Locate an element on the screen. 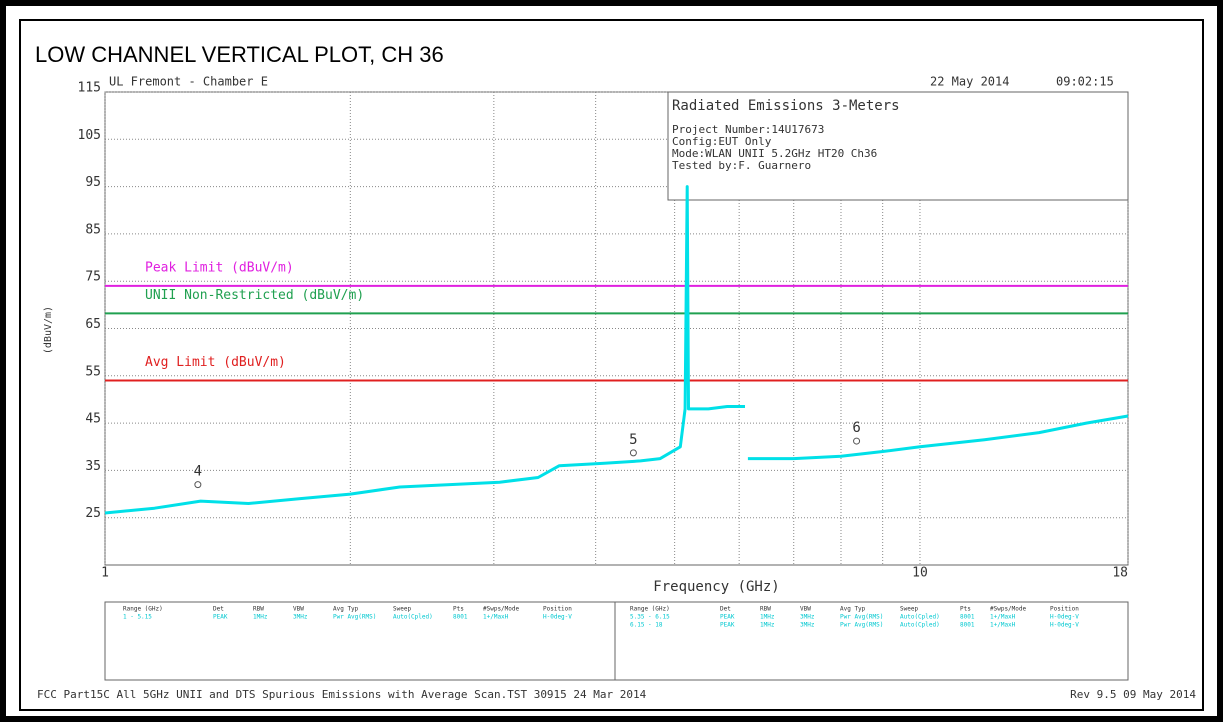 This screenshot has height=722, width=1223. header-time: 09:02:15 is located at coordinates (1085, 82).